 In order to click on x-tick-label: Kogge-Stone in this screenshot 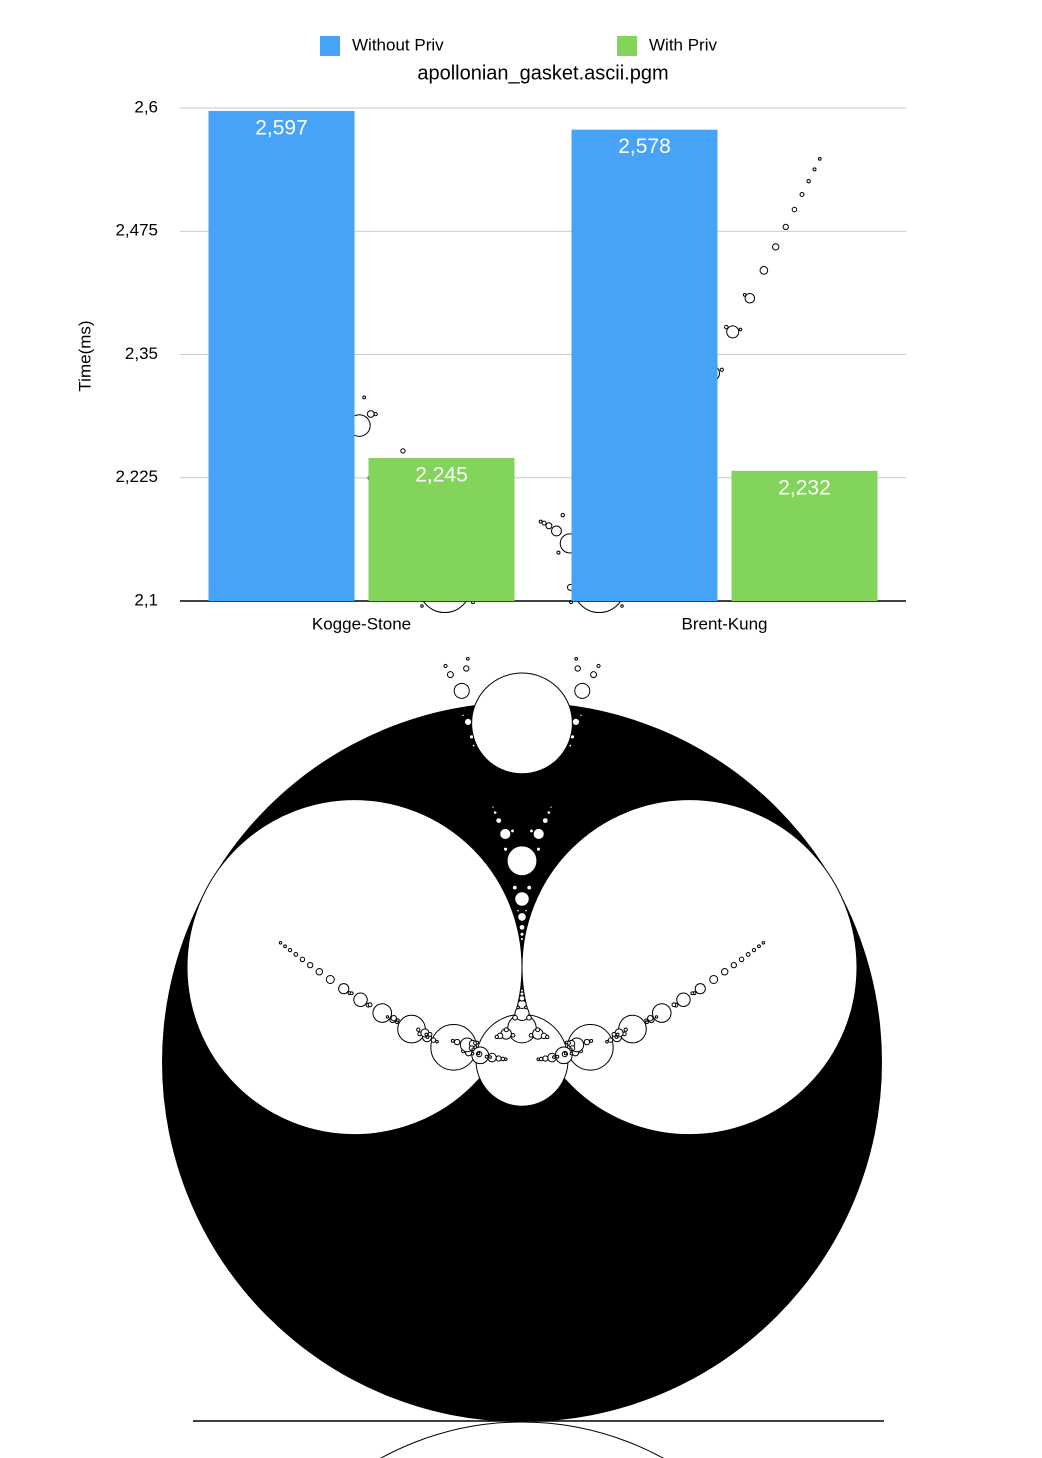, I will do `click(361, 623)`.